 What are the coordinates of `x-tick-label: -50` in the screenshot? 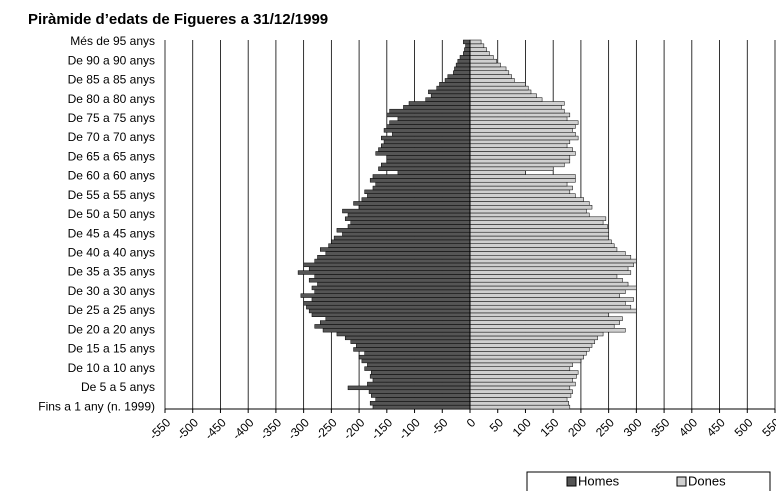 It's located at (439, 426).